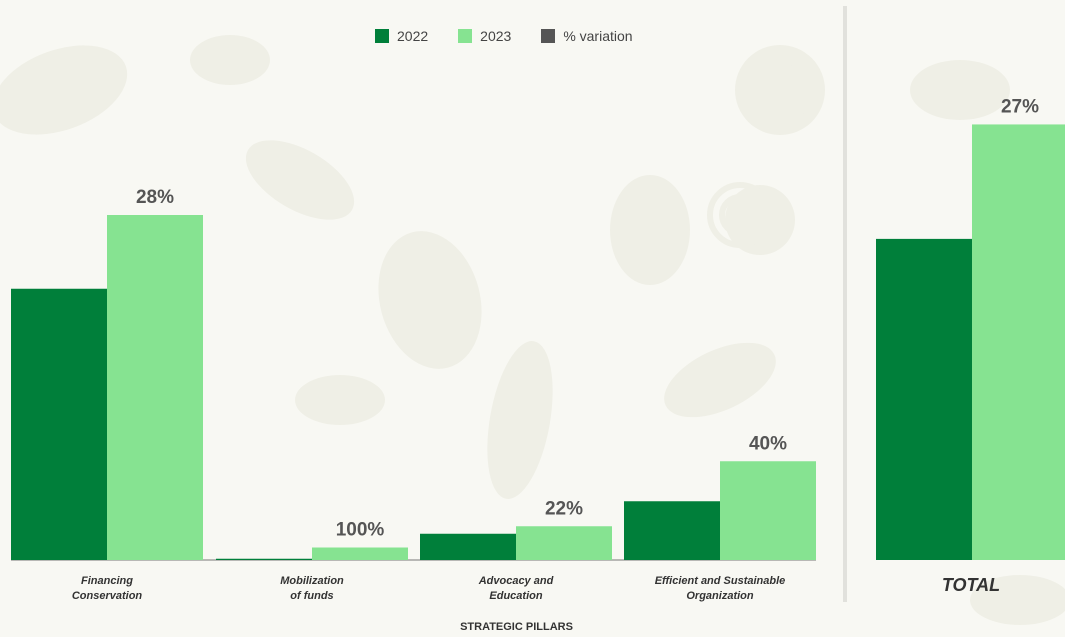  I want to click on variation-label-0: 28%, so click(155, 197).